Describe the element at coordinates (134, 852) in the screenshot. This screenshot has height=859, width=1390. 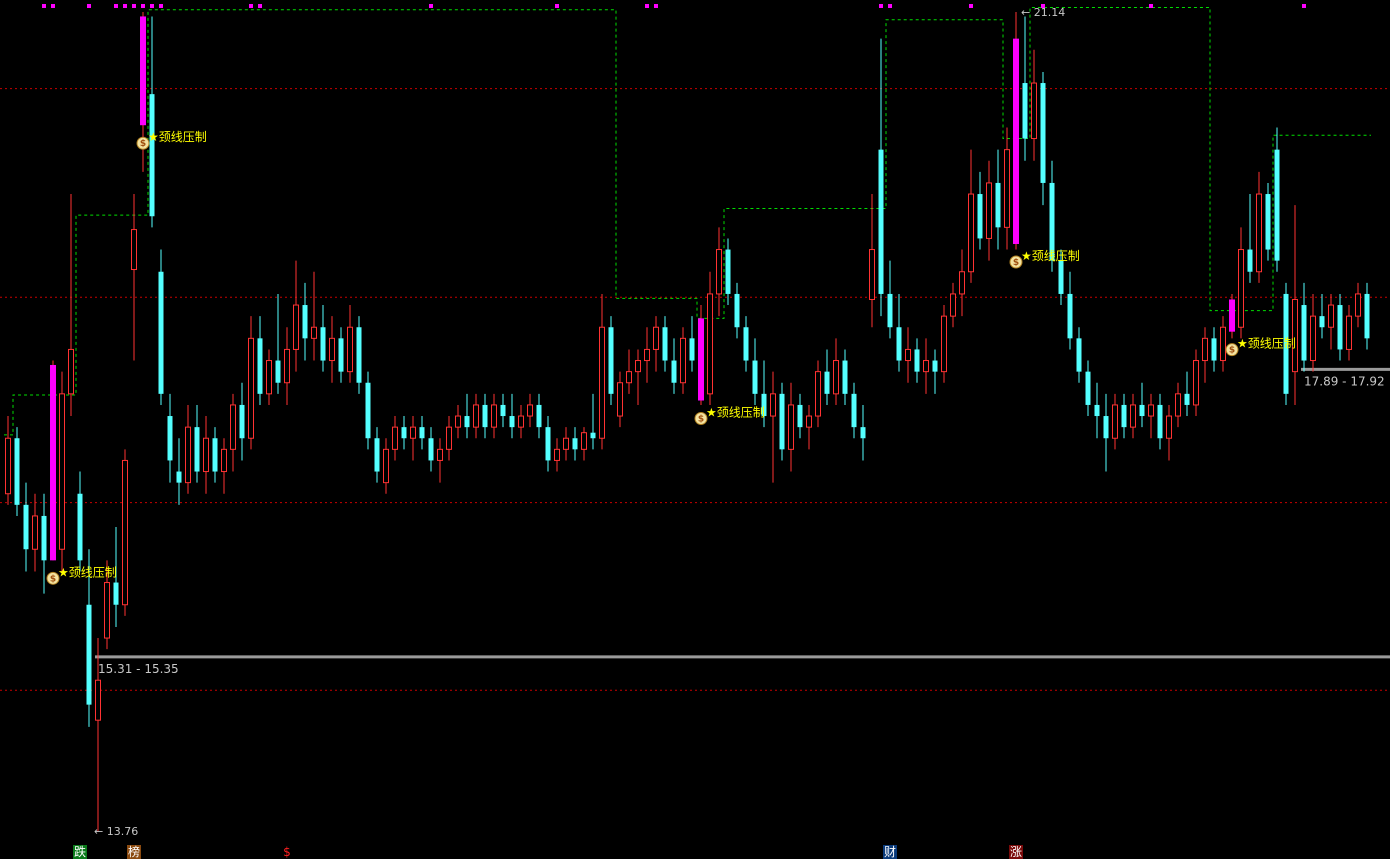
I see `bottom-marker: 榜` at that location.